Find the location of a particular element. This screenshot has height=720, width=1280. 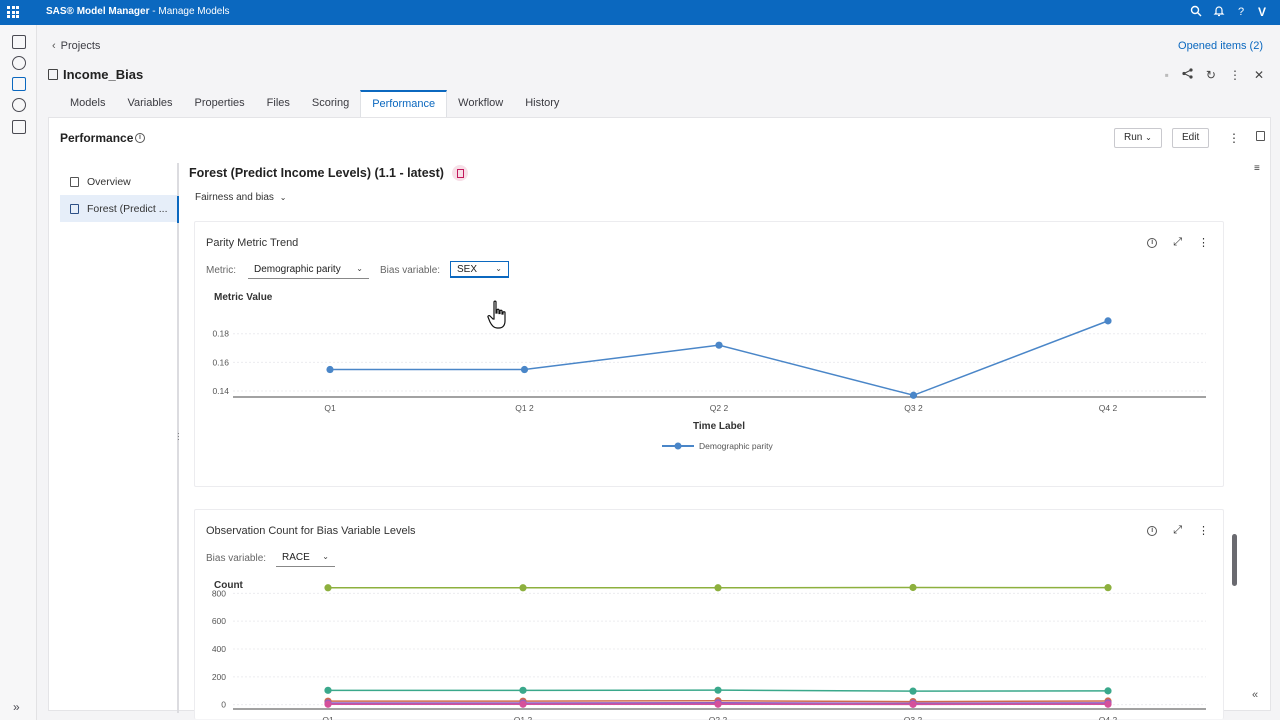

tab-history: History is located at coordinates (542, 103).